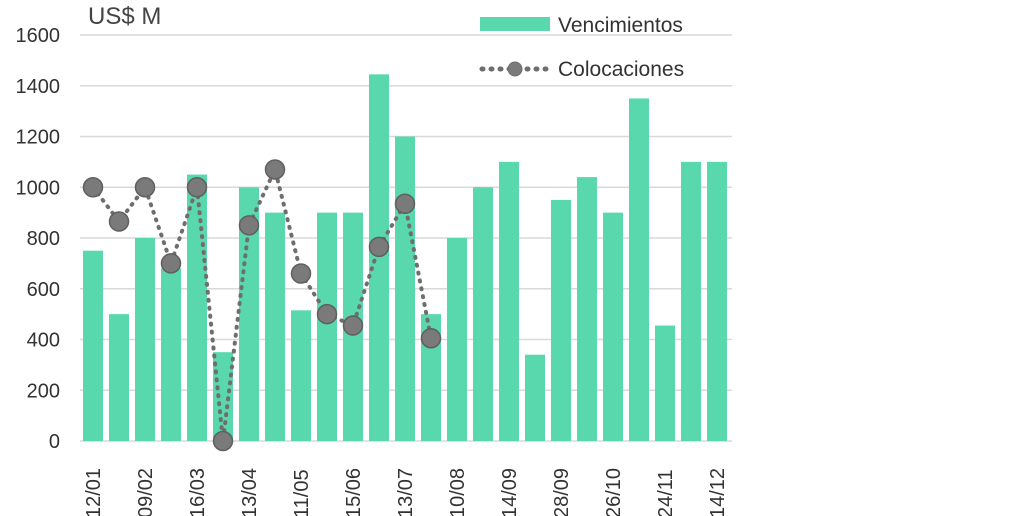  What do you see at coordinates (198, 492) in the screenshot?
I see `x-tick-label: 16/03` at bounding box center [198, 492].